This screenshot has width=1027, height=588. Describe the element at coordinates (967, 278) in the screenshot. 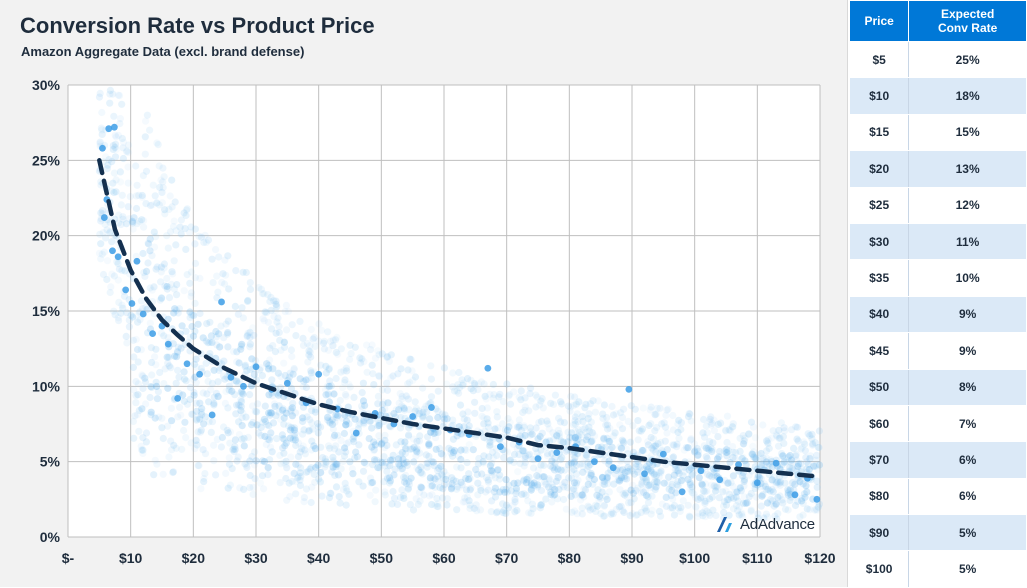

I see `conv-rate-cell: 10%` at that location.